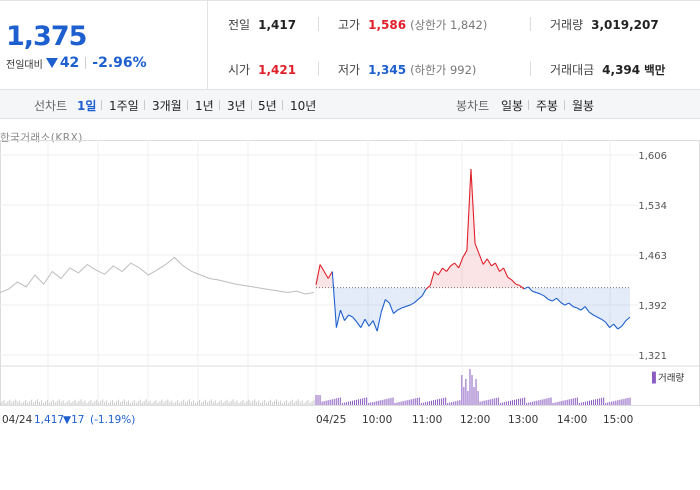 The height and width of the screenshot is (490, 700). I want to click on tab-weekly-candle: 주봉, so click(547, 106).